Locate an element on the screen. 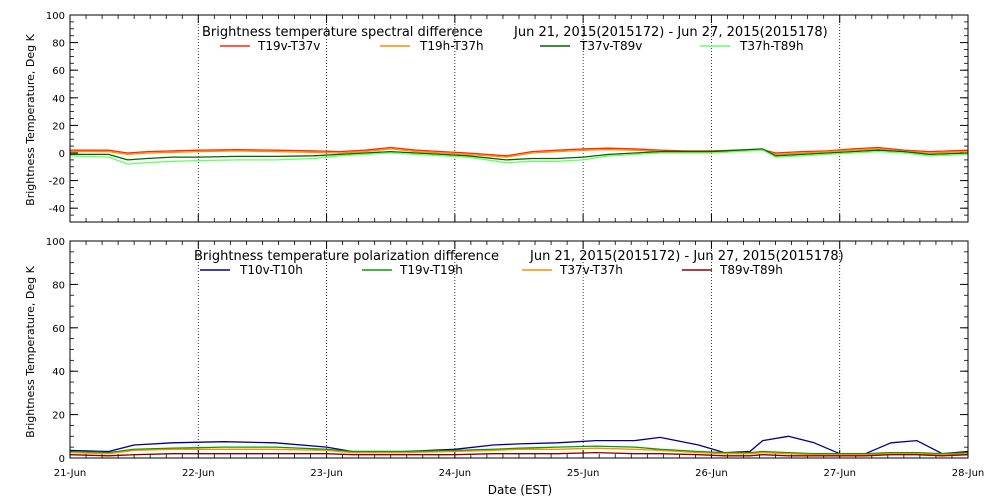 This screenshot has width=1000, height=500. series-line-T19v-T19h is located at coordinates (519, 450).